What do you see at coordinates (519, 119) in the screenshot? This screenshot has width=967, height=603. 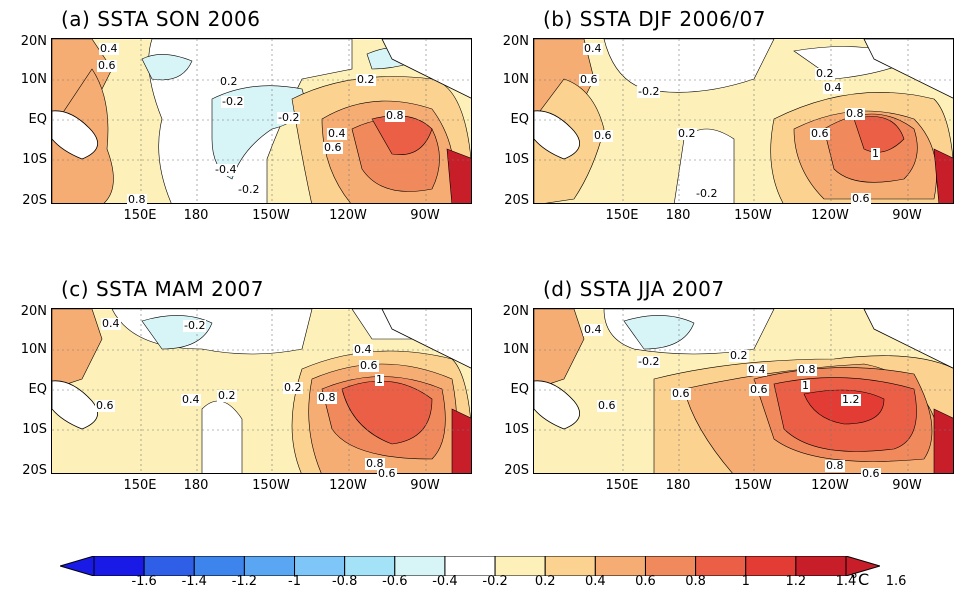 I see `latitude-tick-label: EQ` at bounding box center [519, 119].